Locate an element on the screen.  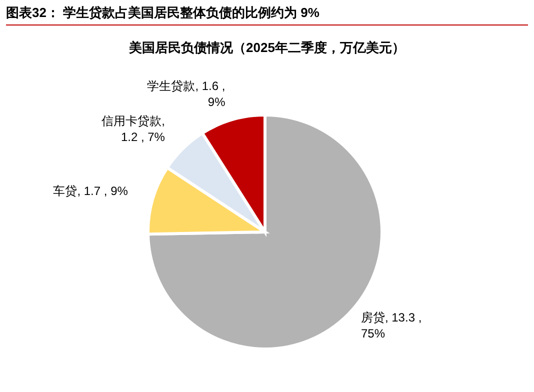
chart-subtitle: 美国居民负债情况（2025年二季度，万亿美元） is located at coordinates (266, 47).